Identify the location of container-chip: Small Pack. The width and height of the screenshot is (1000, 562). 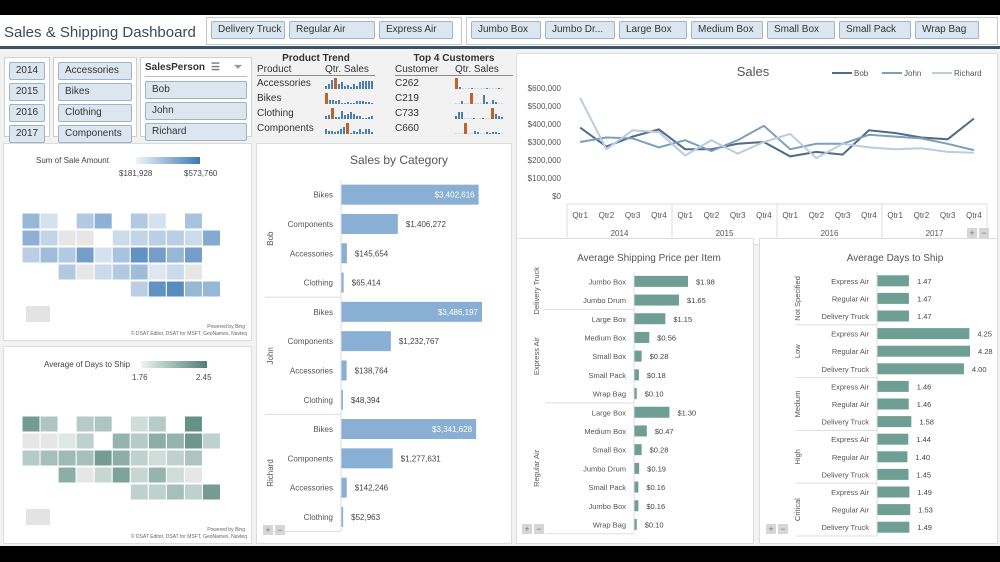
(875, 30).